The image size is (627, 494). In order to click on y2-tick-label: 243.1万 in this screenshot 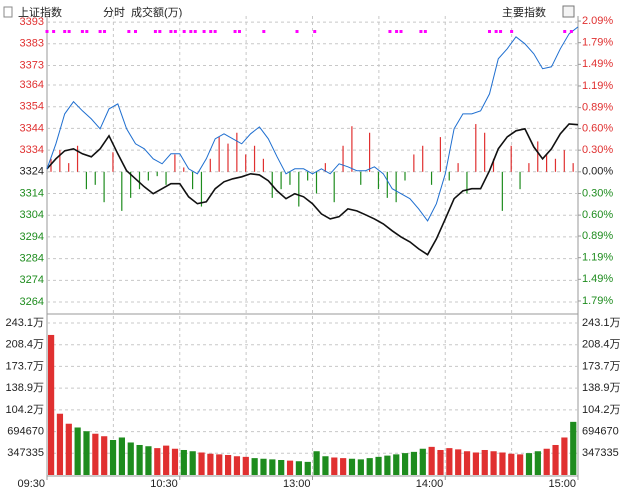, I will do `click(601, 323)`.